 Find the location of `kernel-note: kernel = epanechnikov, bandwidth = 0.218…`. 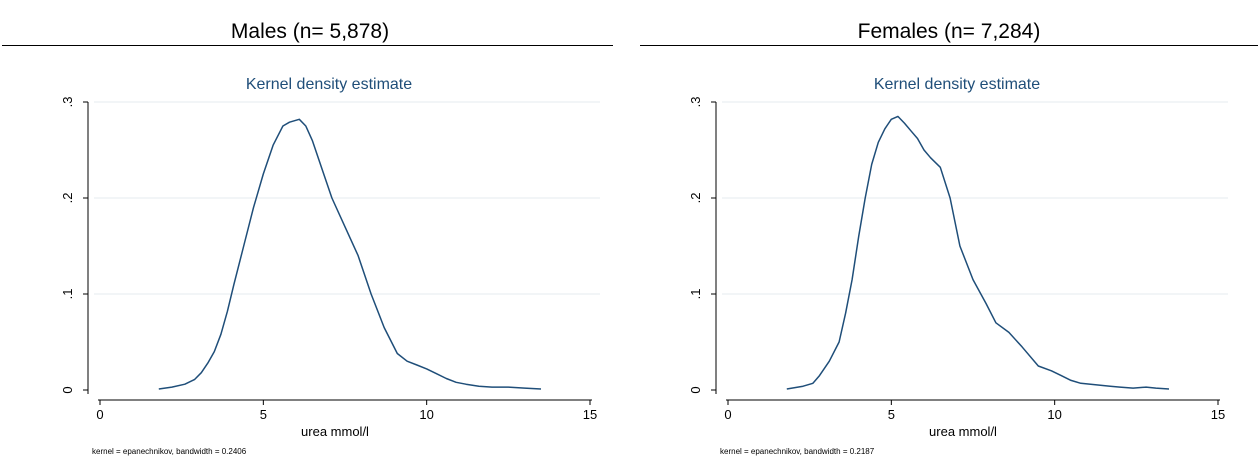

kernel-note: kernel = epanechnikov, bandwidth = 0.218… is located at coordinates (797, 451).